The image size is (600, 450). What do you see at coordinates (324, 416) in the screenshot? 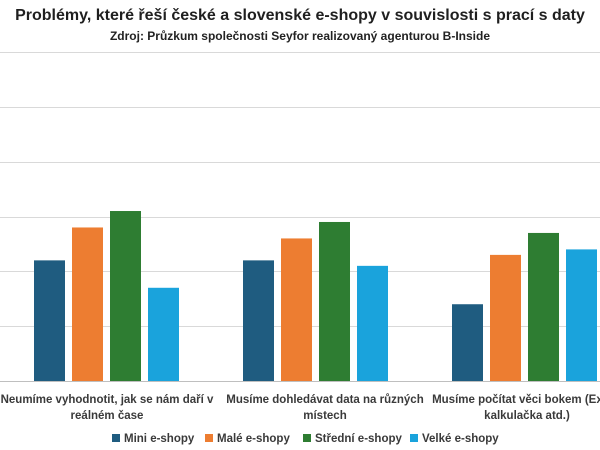
I see `category-label: místech` at bounding box center [324, 416].